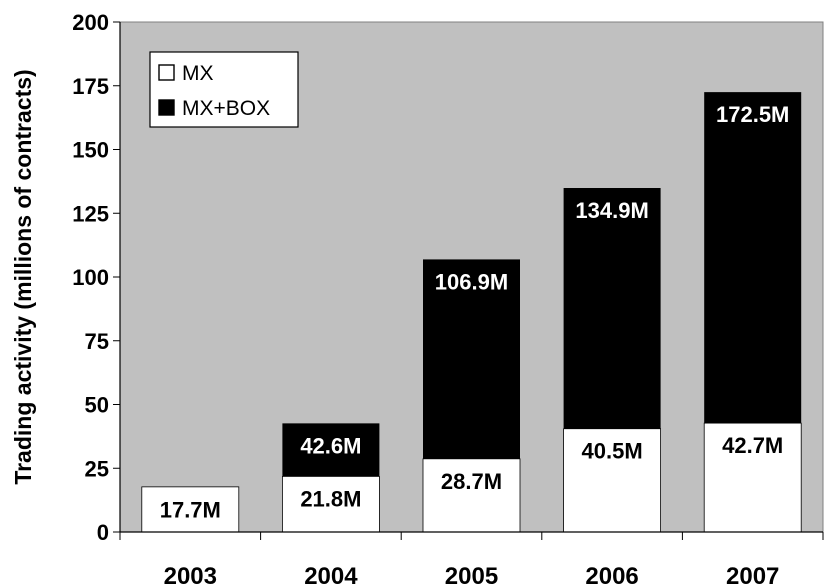 The image size is (831, 588). I want to click on x-tick-label-2003: 2003, so click(190, 575).